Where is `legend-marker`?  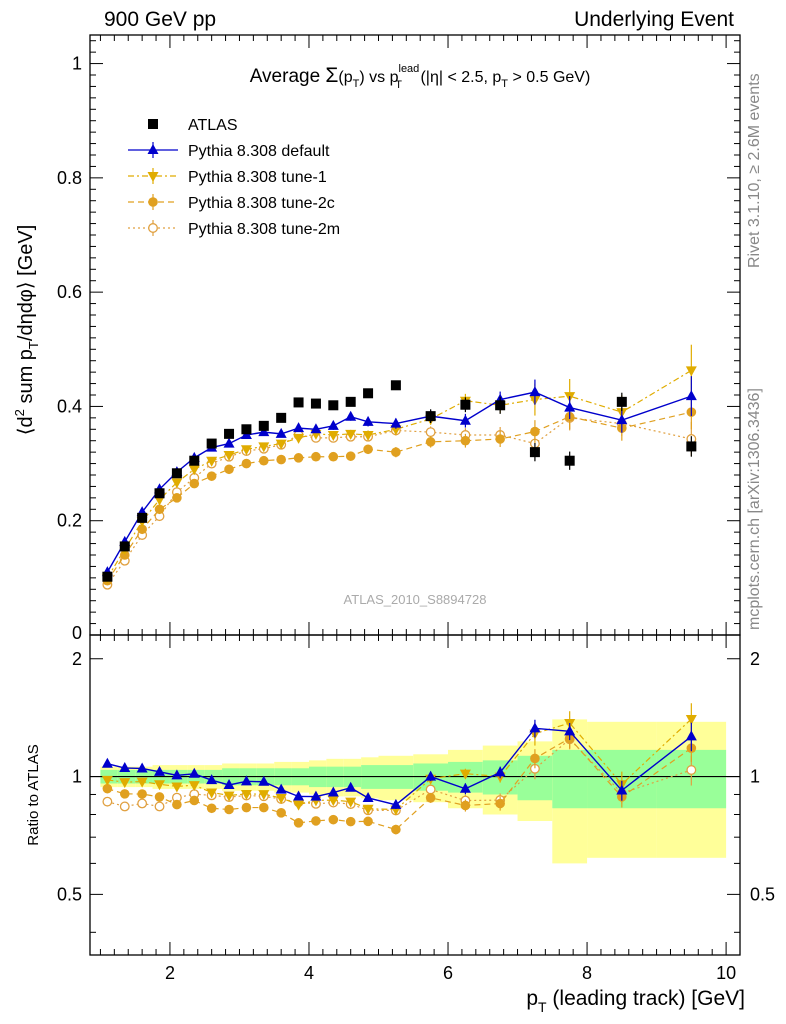
legend-marker is located at coordinates (153, 124).